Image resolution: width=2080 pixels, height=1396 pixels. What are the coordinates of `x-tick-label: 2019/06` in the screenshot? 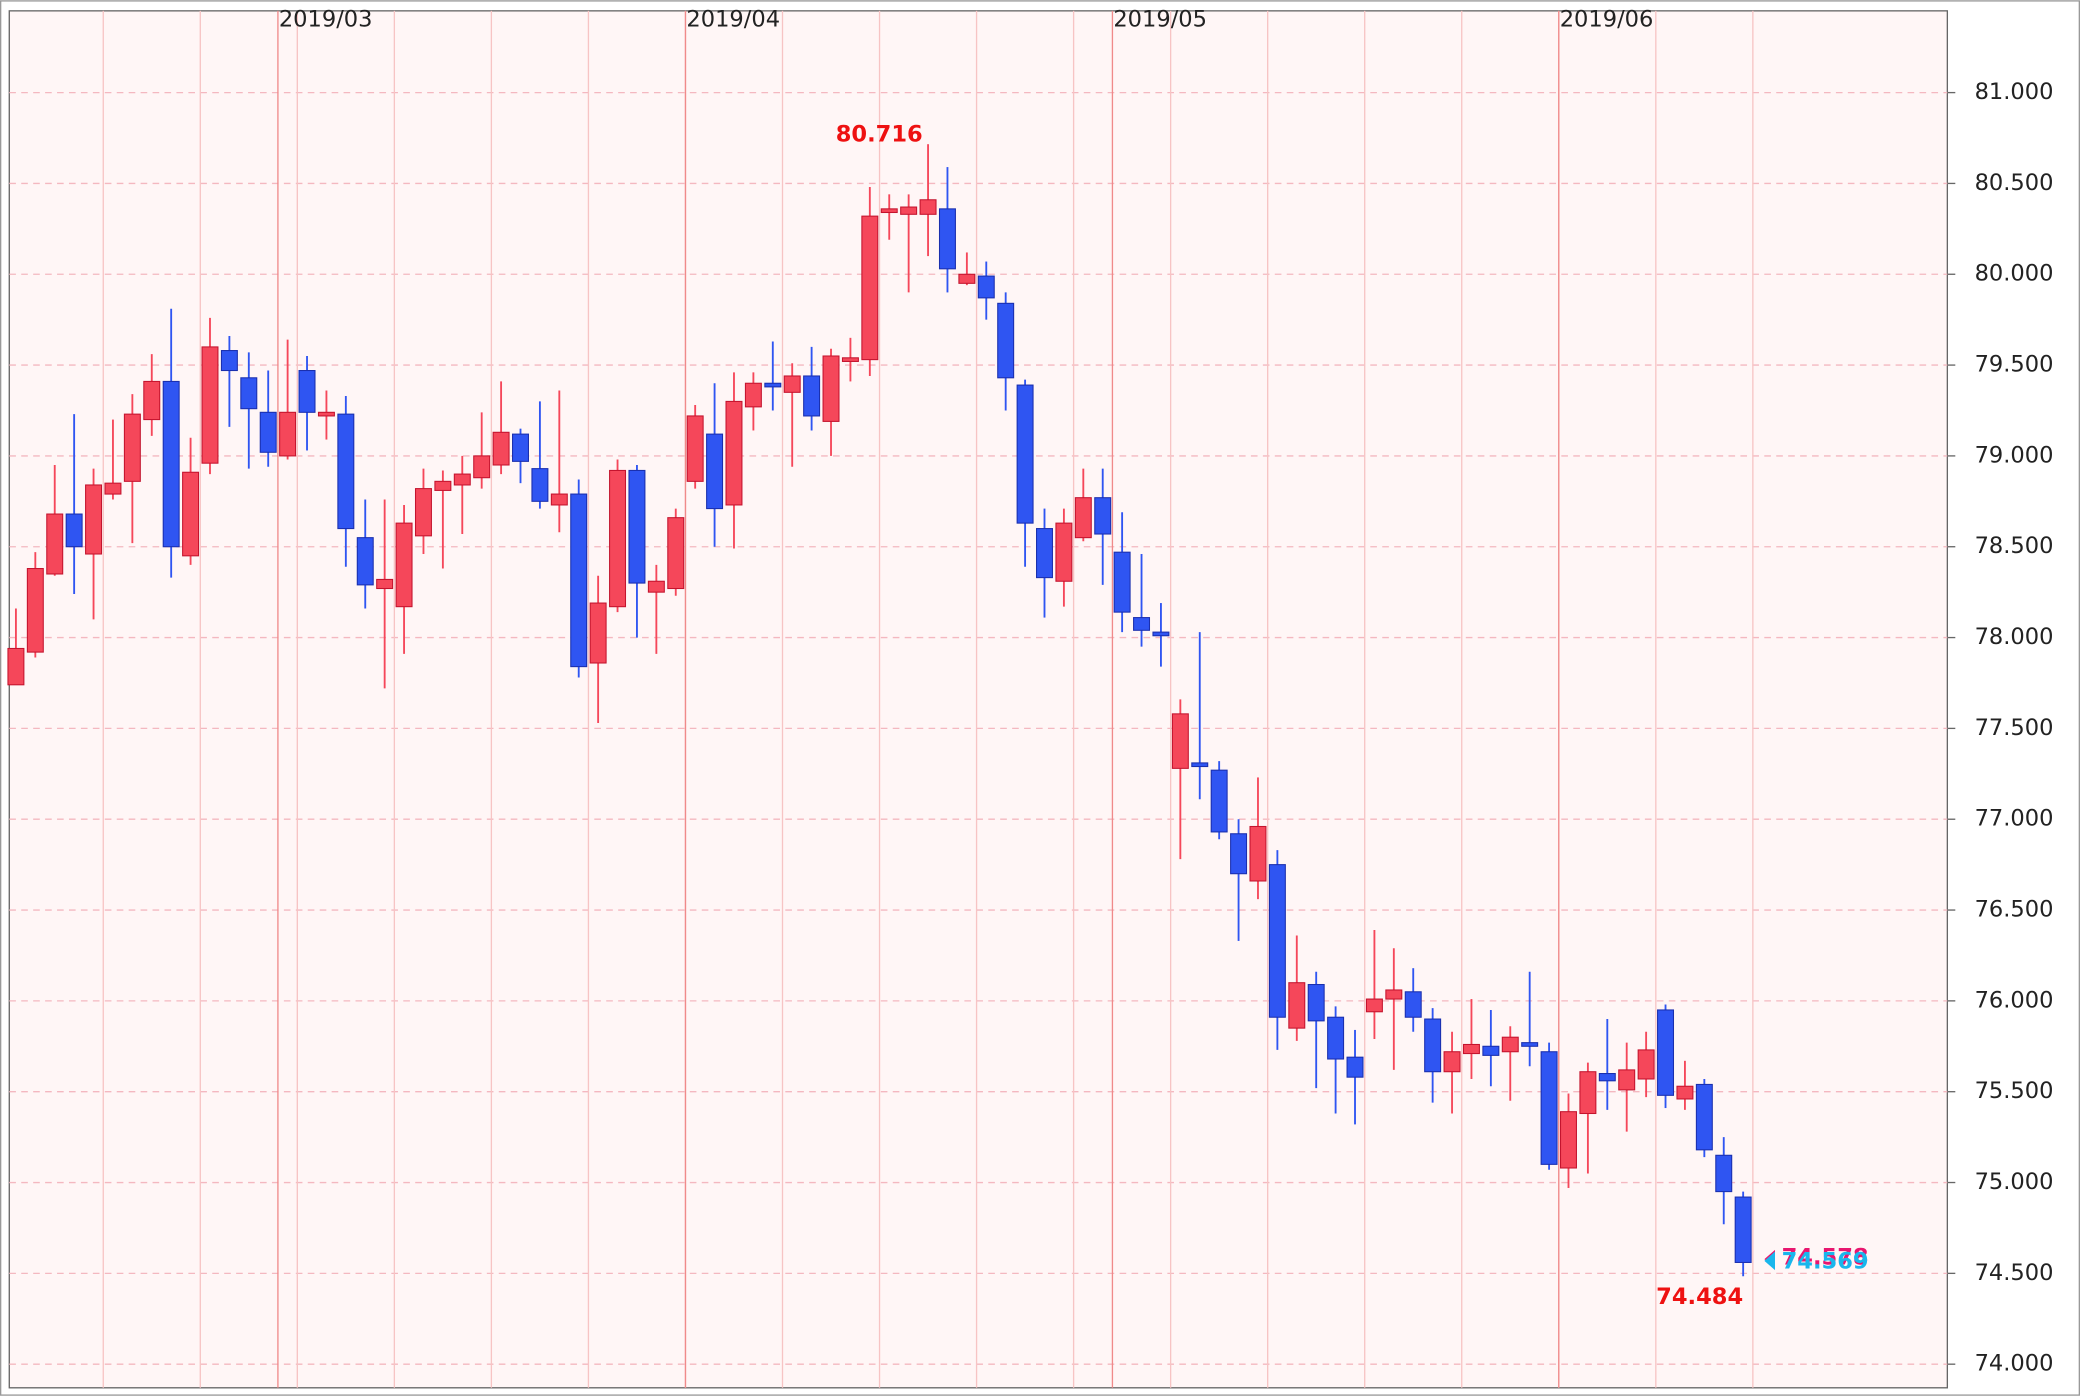 It's located at (1607, 20).